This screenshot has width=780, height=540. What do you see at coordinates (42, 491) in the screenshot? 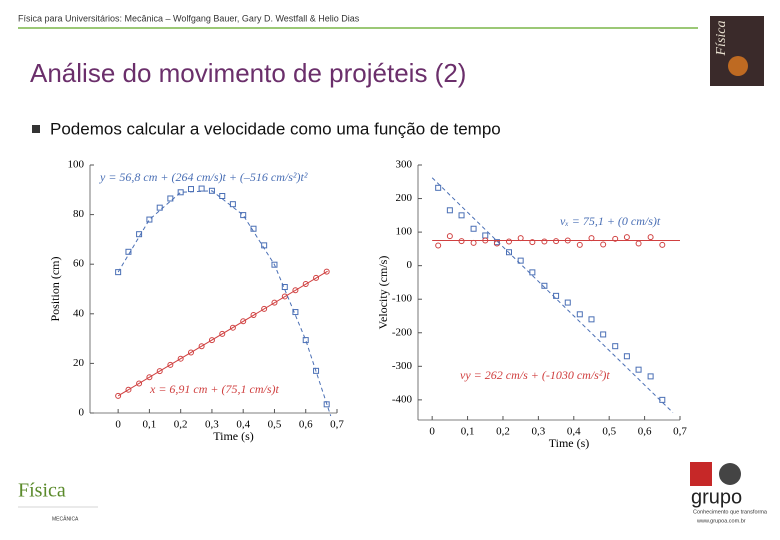
I see `book-logo: Física` at bounding box center [42, 491].